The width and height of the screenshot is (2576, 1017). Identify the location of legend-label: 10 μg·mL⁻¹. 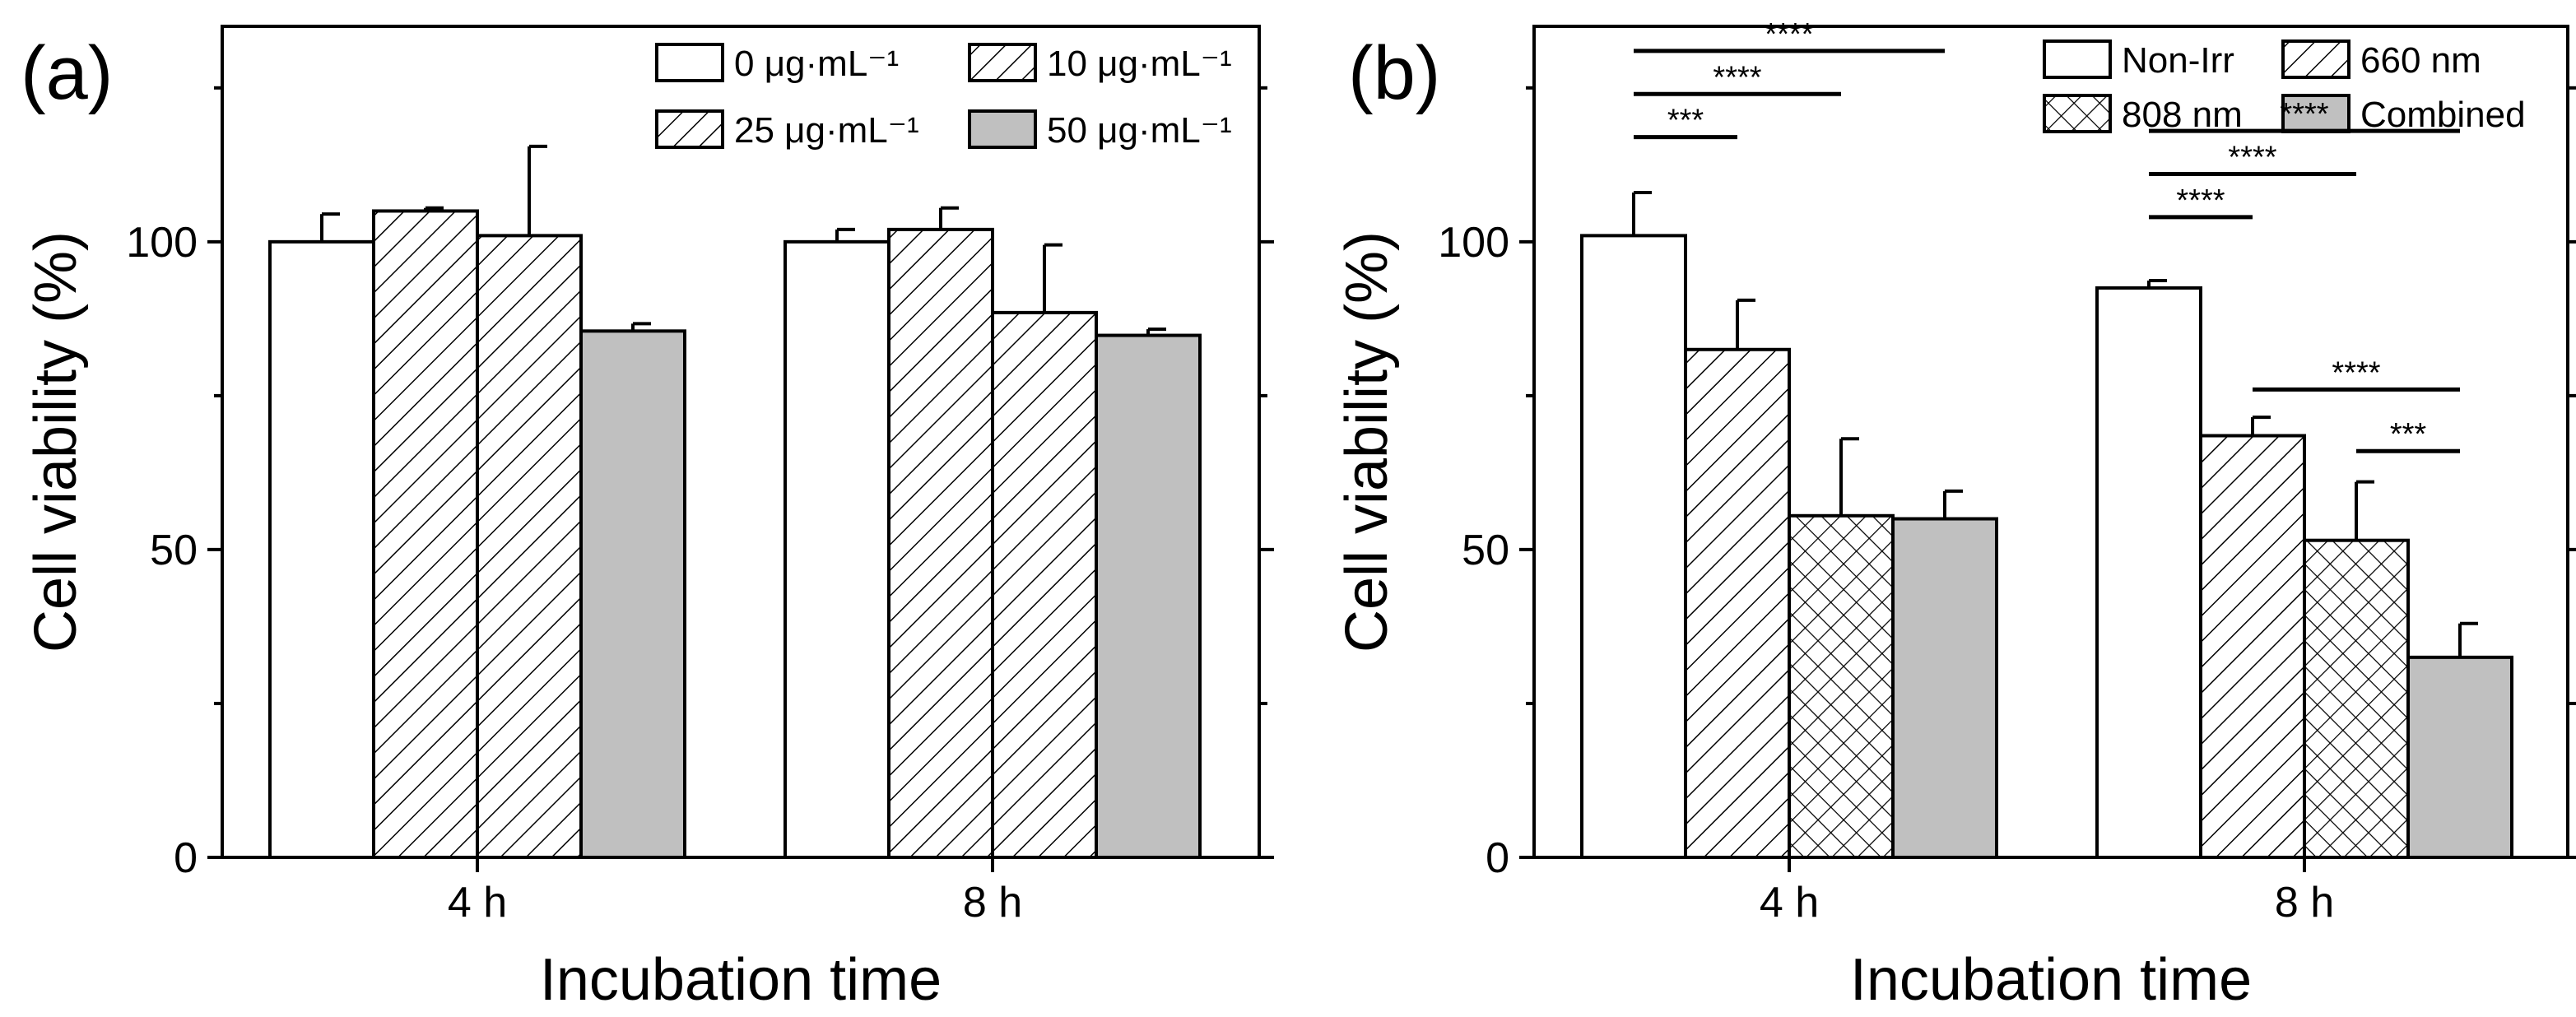
(1139, 64).